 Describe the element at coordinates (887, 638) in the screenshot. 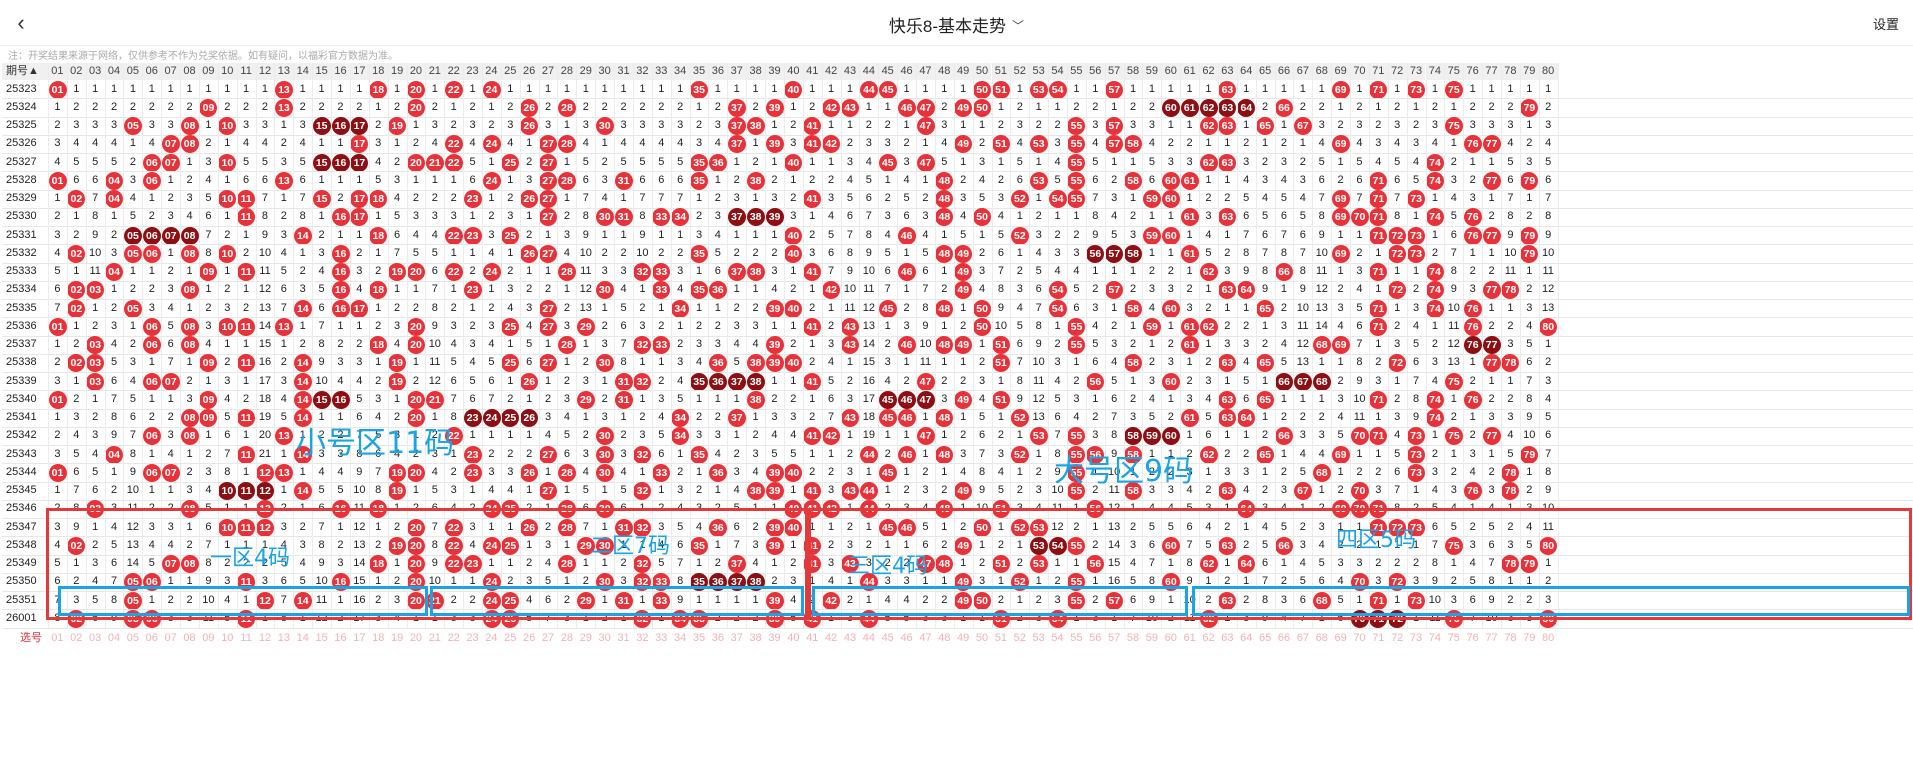

I see `pick-number: 45` at that location.